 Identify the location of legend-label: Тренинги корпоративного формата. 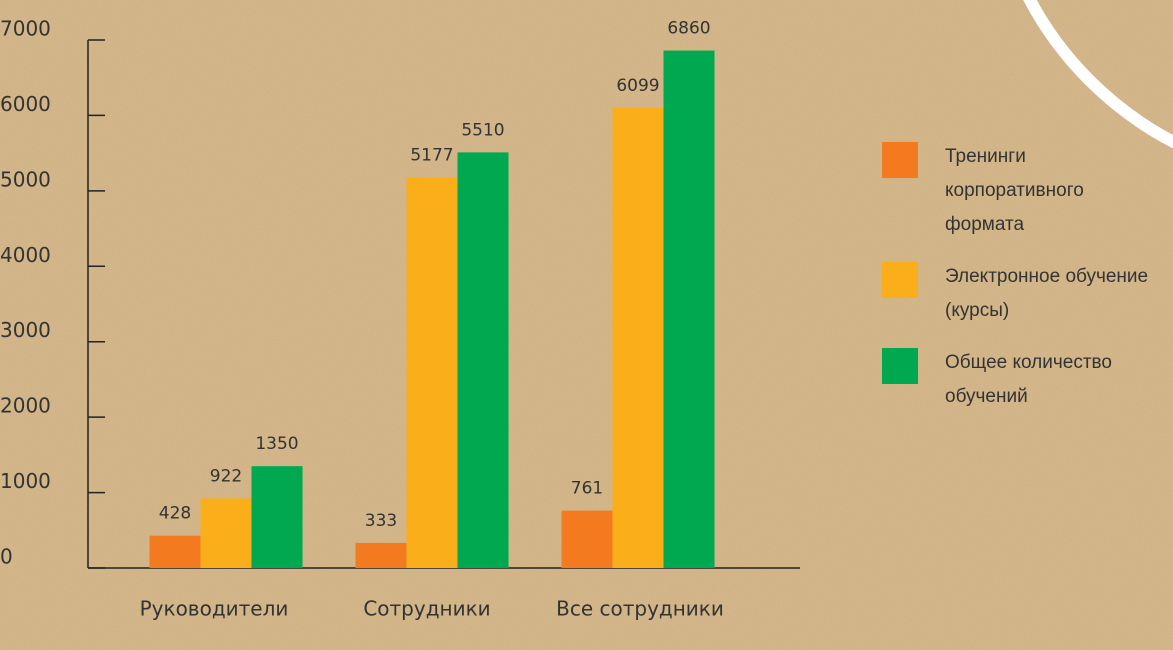
(1014, 190).